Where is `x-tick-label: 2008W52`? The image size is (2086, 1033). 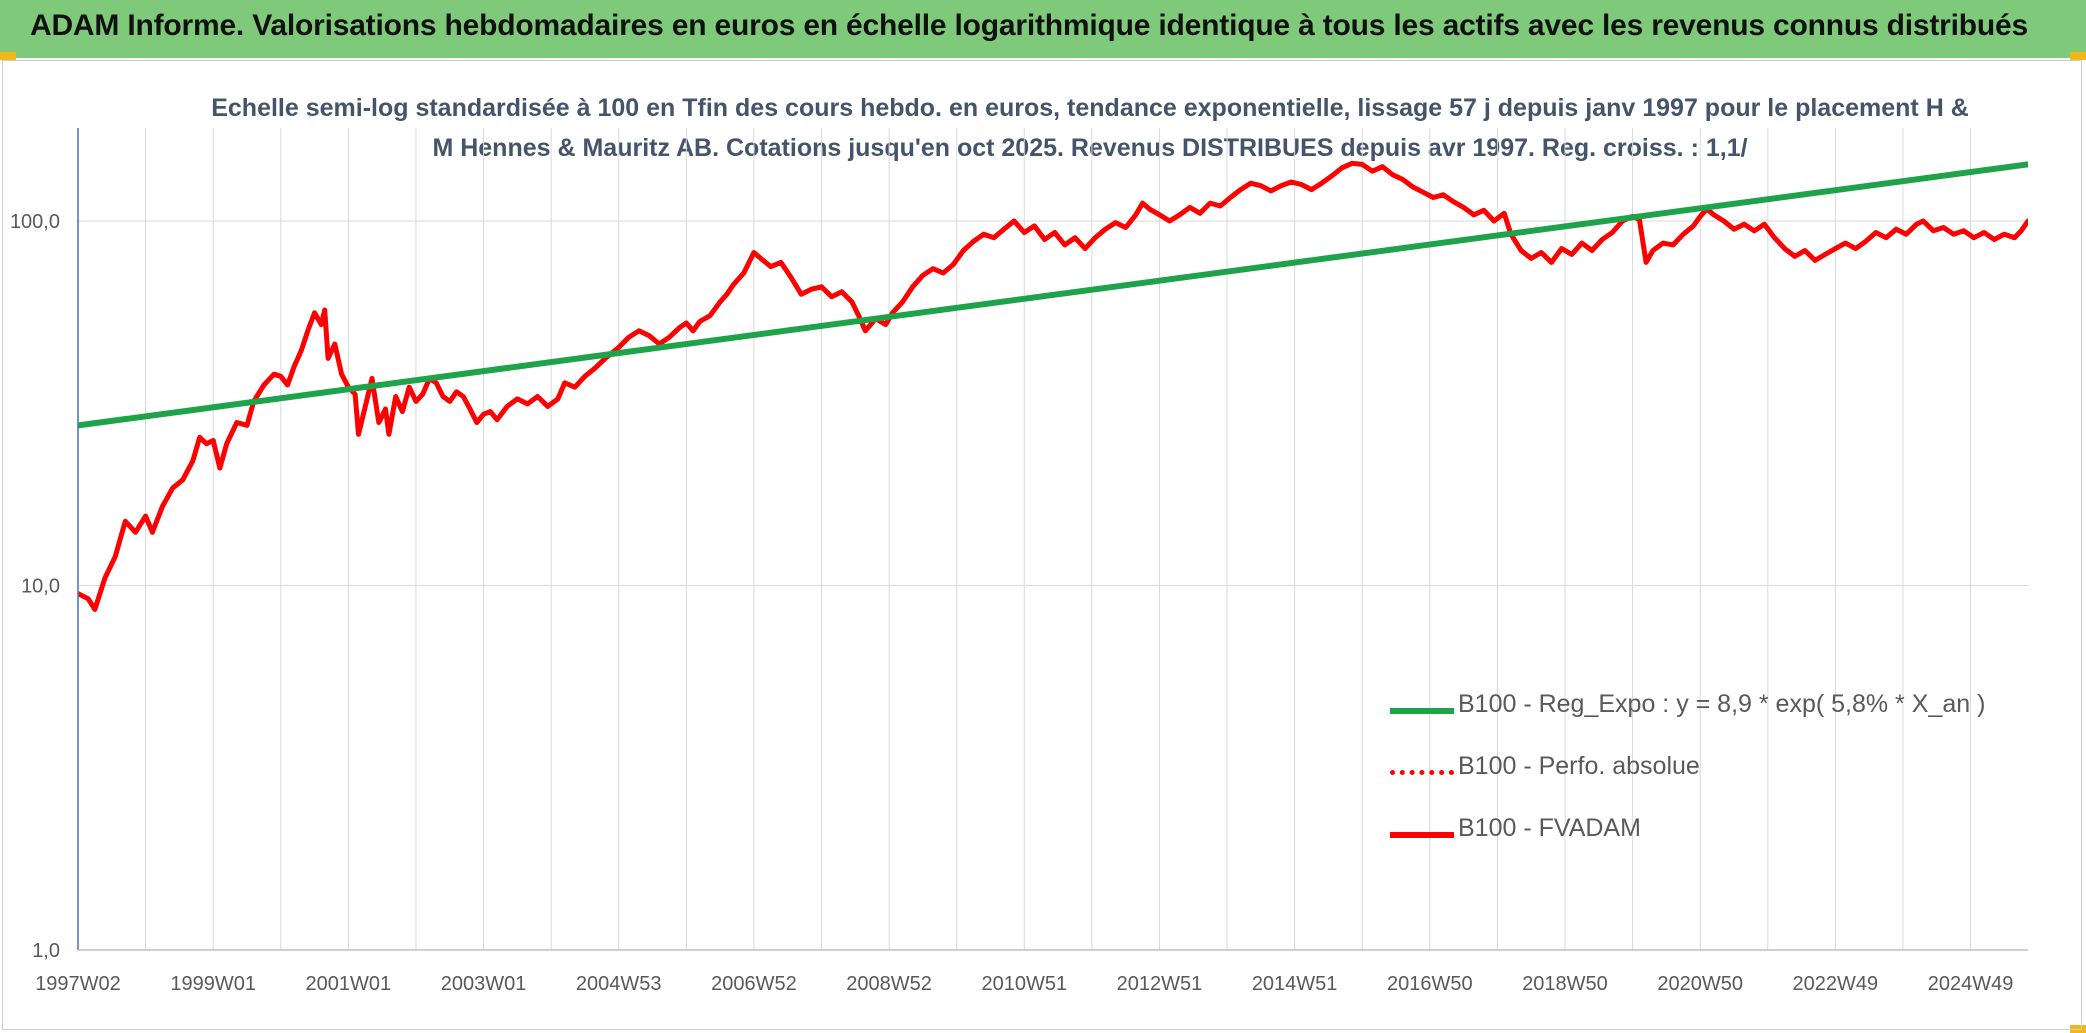
x-tick-label: 2008W52 is located at coordinates (889, 984).